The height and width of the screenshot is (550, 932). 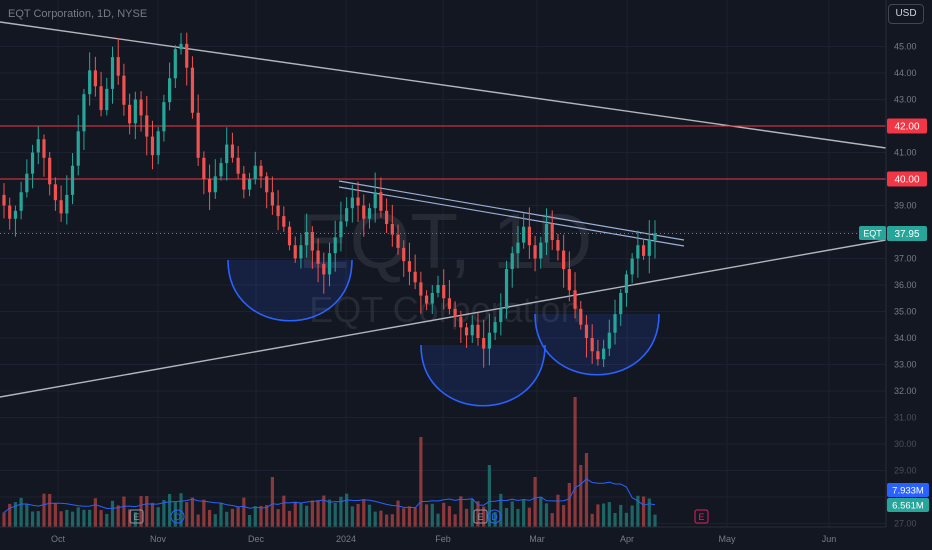 I want to click on future-earnings-marker: E, so click(x=701, y=516).